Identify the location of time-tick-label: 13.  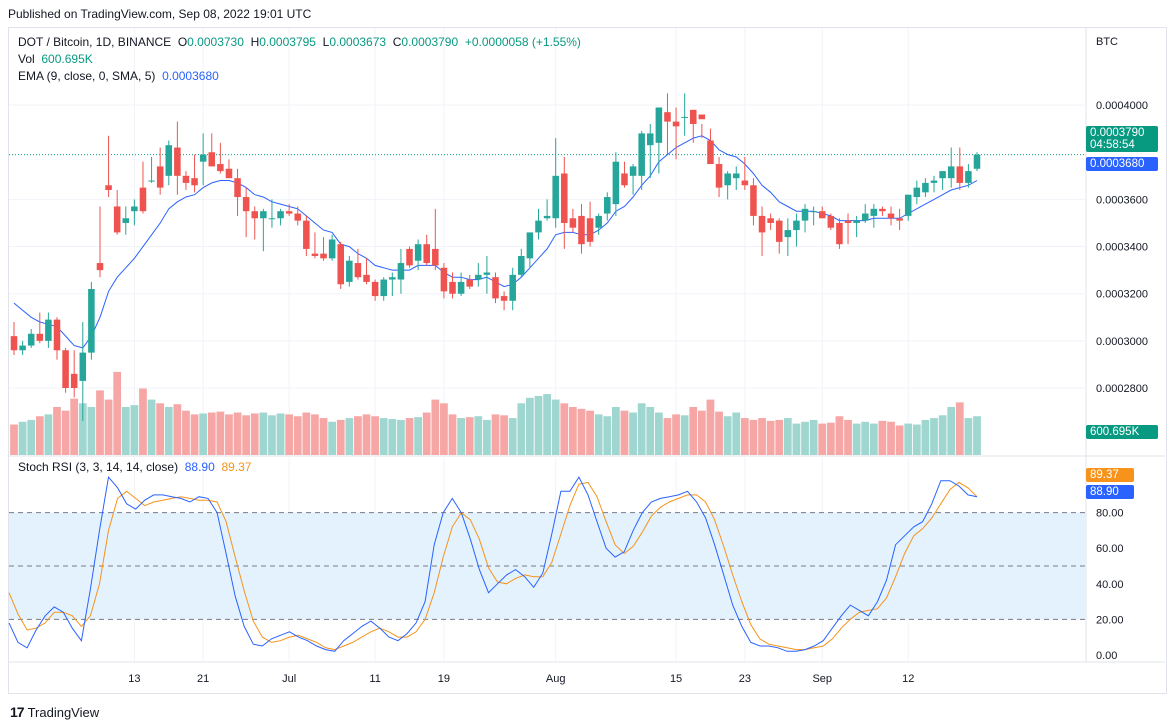
(134, 679).